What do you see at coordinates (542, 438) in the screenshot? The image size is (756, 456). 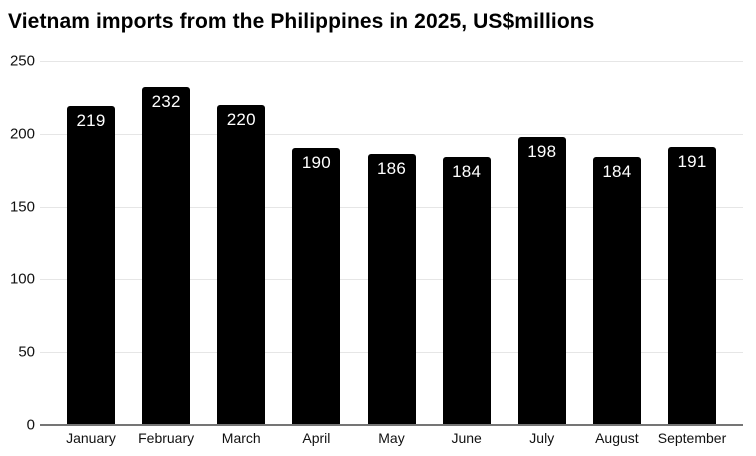 I see `x-axis-label-july: July` at bounding box center [542, 438].